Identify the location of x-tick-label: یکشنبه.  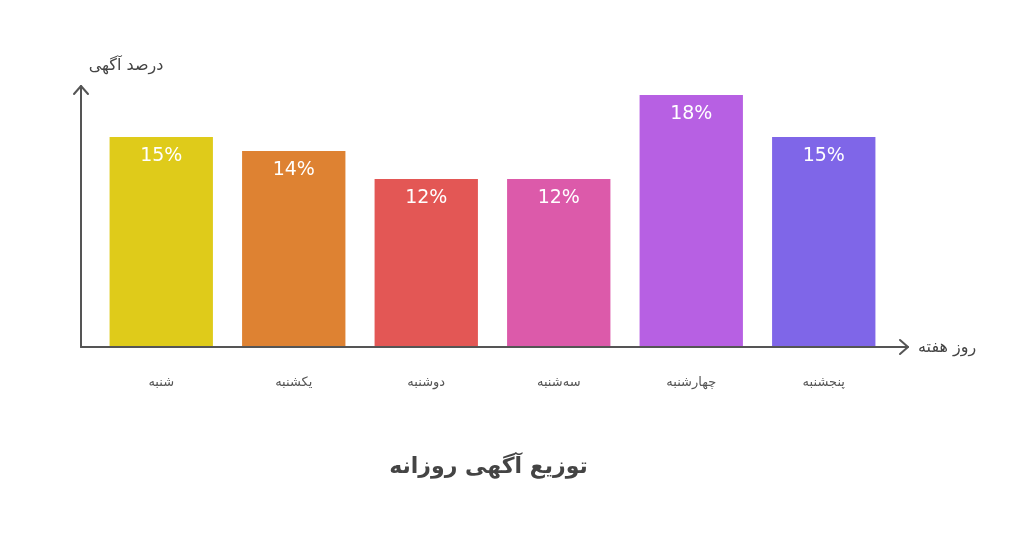
(294, 382).